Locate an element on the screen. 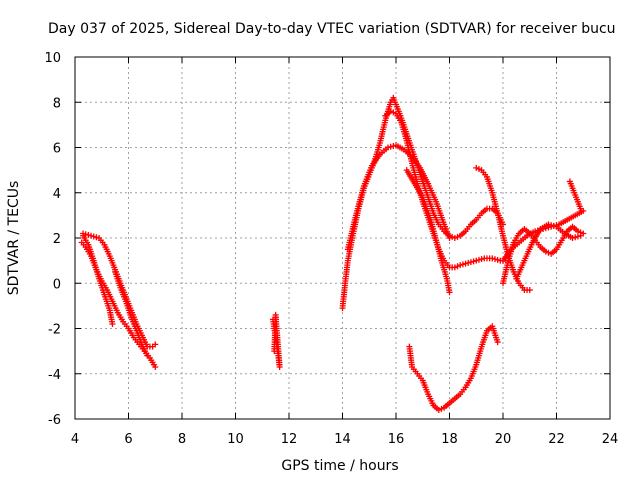 The image size is (640, 480). y-tick-label: -2 is located at coordinates (54, 330).